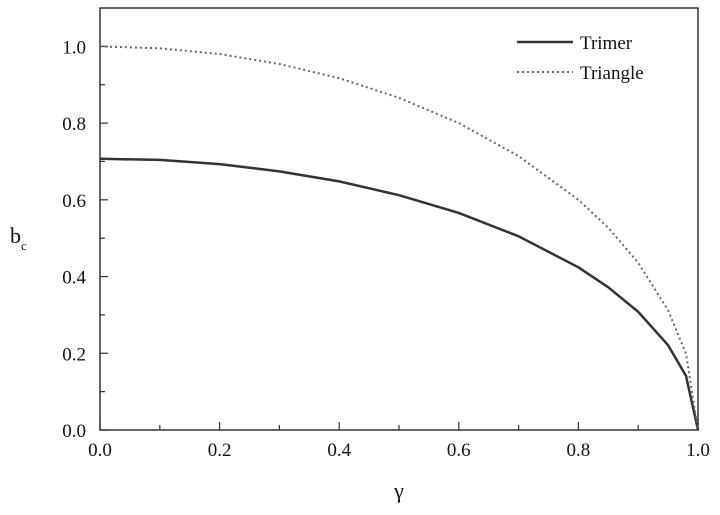 The image size is (720, 515). I want to click on legend: Trimer Triangle, so click(580, 58).